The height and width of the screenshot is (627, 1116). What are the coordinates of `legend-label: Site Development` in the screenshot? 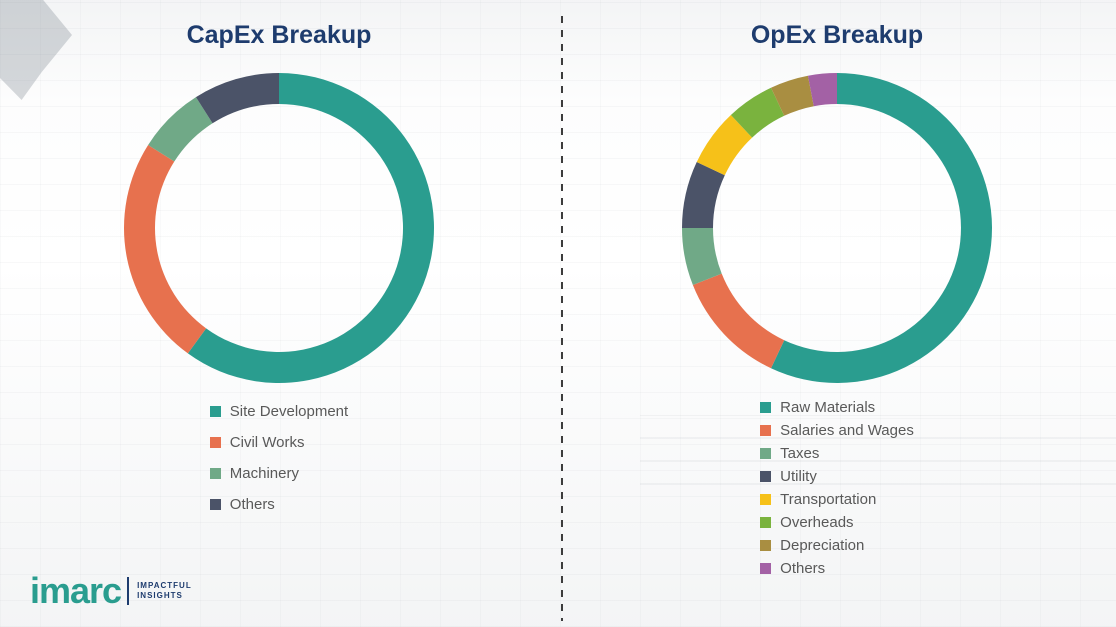 It's located at (289, 411).